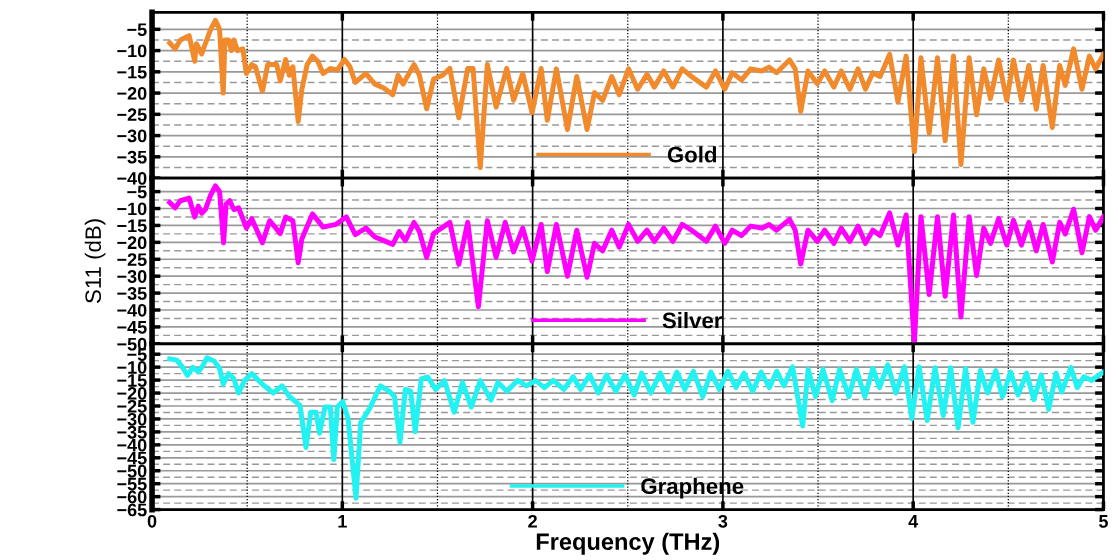  I want to click on y-tick-label: −60, so click(132, 497).